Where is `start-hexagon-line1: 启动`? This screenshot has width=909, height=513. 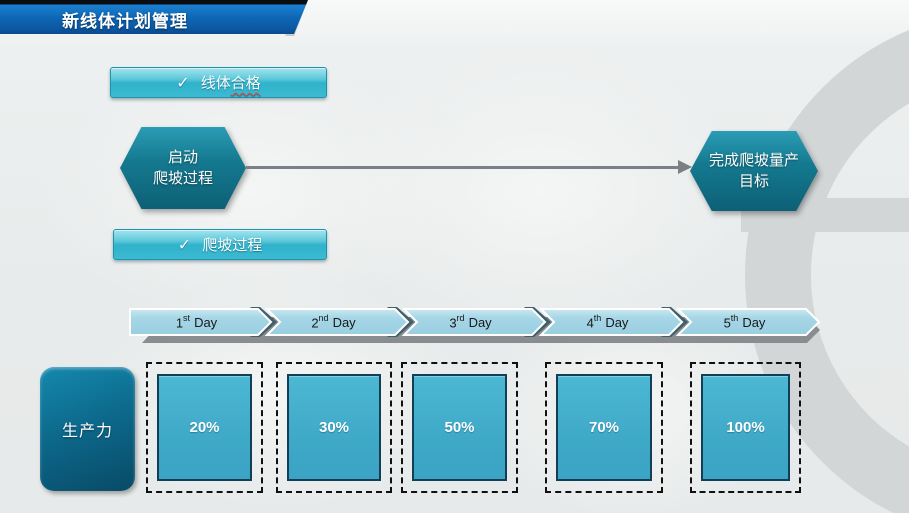 start-hexagon-line1: 启动 is located at coordinates (182, 157).